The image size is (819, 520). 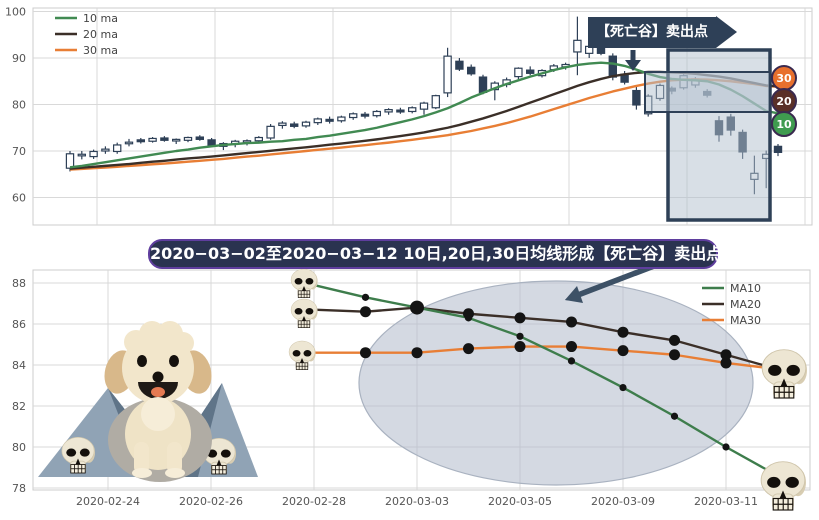 I want to click on ma-badges: 30 20 10, so click(x=784, y=101).